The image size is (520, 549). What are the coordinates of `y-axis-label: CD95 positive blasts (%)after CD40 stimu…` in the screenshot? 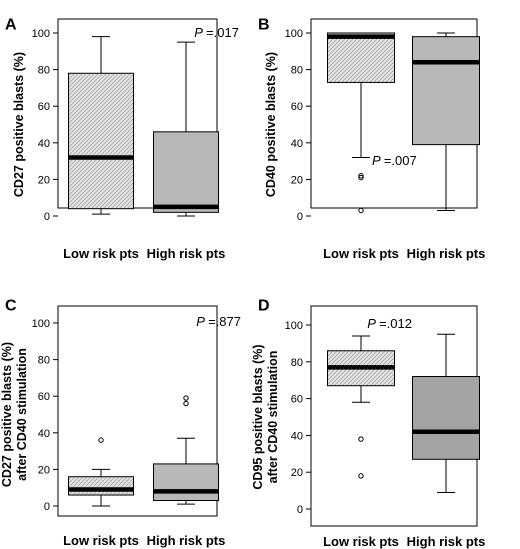 It's located at (265, 416).